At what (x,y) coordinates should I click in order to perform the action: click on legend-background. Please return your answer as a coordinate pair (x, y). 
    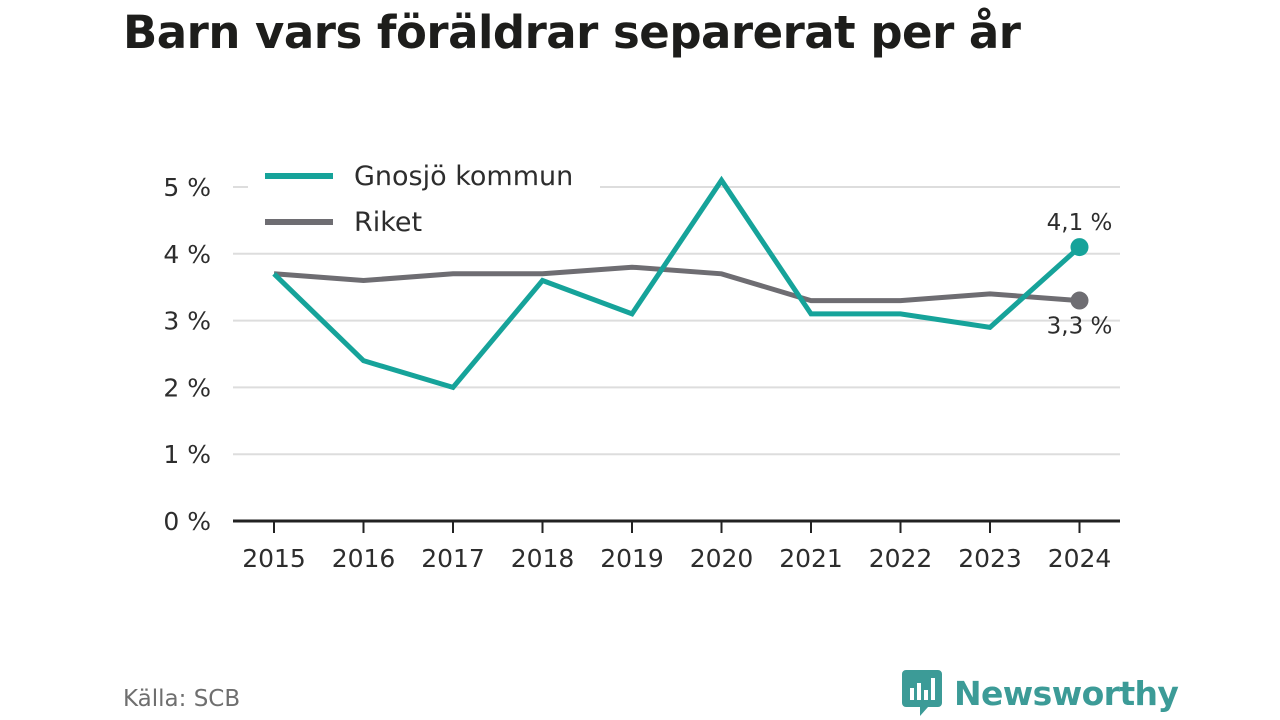
    Looking at the image, I should click on (424, 197).